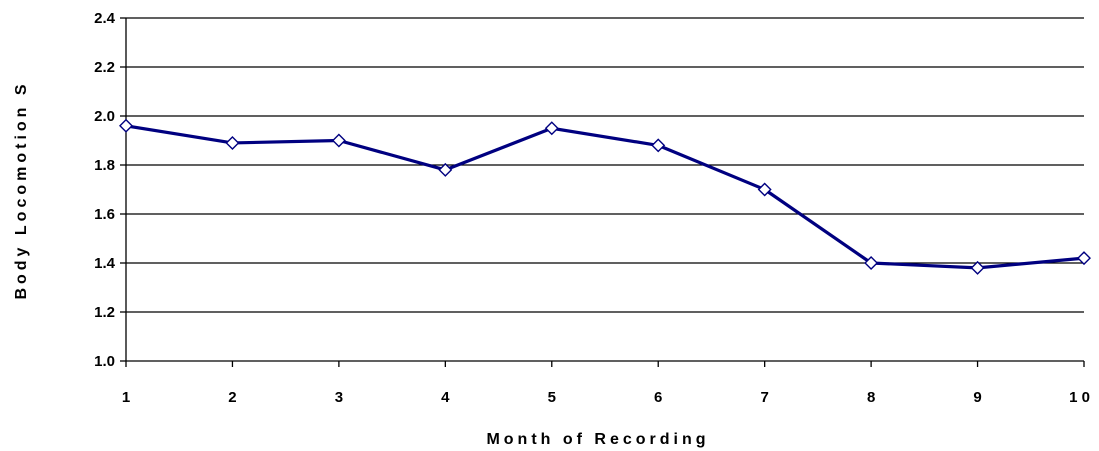 The width and height of the screenshot is (1099, 451). What do you see at coordinates (21, 189) in the screenshot?
I see `y-axis-title: Body Locomotion S` at bounding box center [21, 189].